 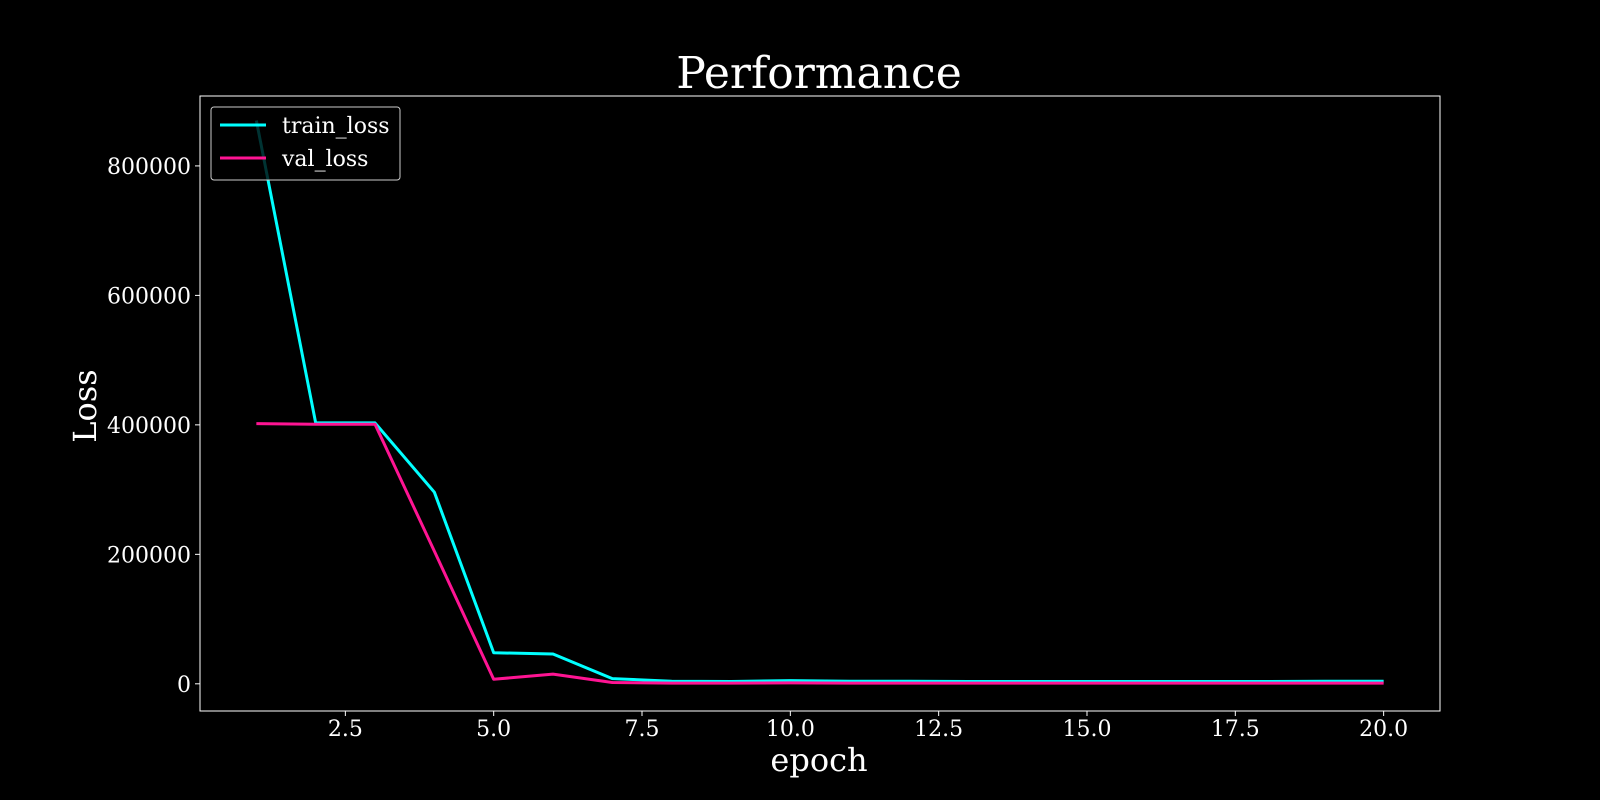 I want to click on y-tick-label: 800000, so click(x=149, y=167).